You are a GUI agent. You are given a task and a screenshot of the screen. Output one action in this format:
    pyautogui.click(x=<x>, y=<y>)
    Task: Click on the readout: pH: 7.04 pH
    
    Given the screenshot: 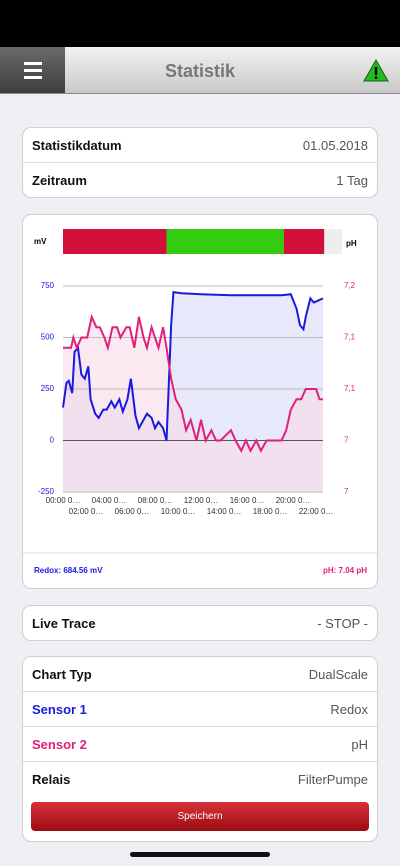 What is the action you would take?
    pyautogui.click(x=345, y=570)
    